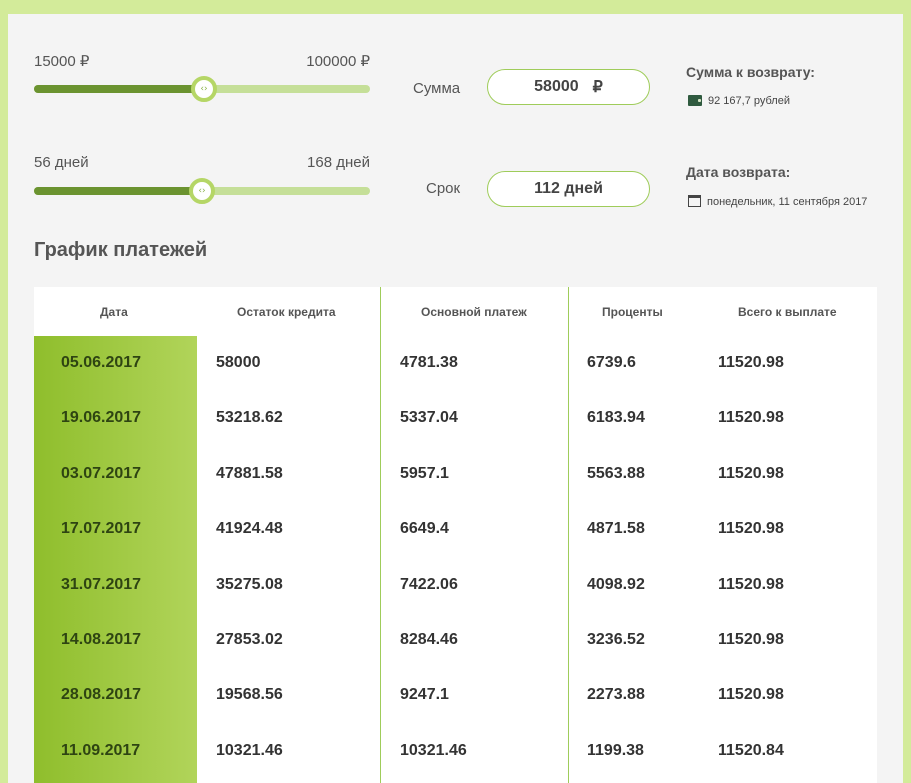  Describe the element at coordinates (616, 584) in the screenshot. I see `cell-interest: 4098.92` at that location.